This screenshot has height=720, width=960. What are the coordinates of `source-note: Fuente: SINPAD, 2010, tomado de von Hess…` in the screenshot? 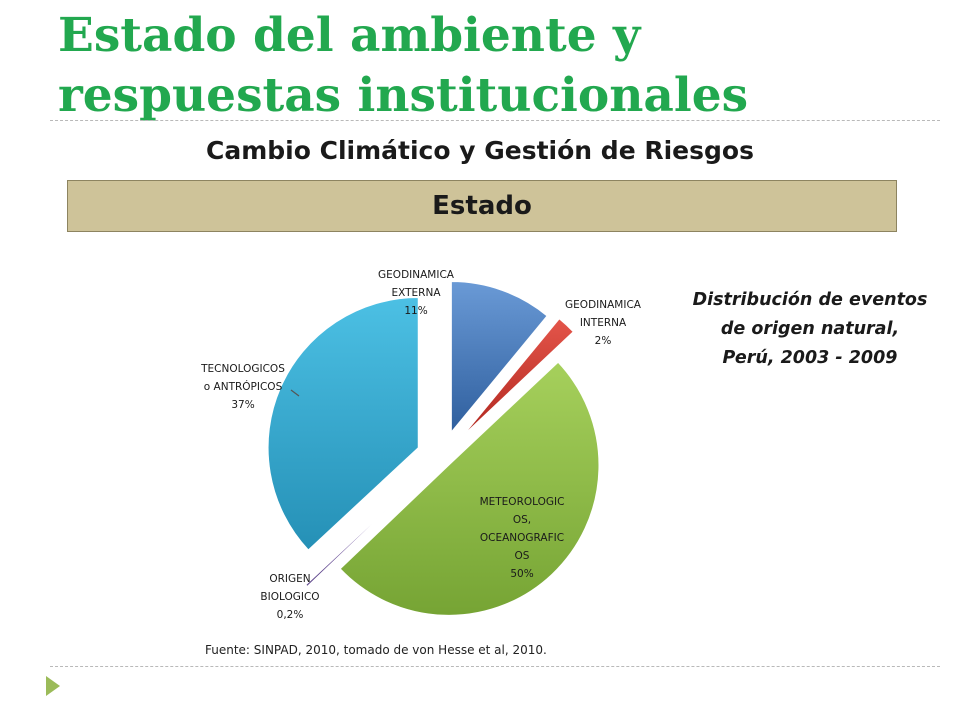 It's located at (376, 650).